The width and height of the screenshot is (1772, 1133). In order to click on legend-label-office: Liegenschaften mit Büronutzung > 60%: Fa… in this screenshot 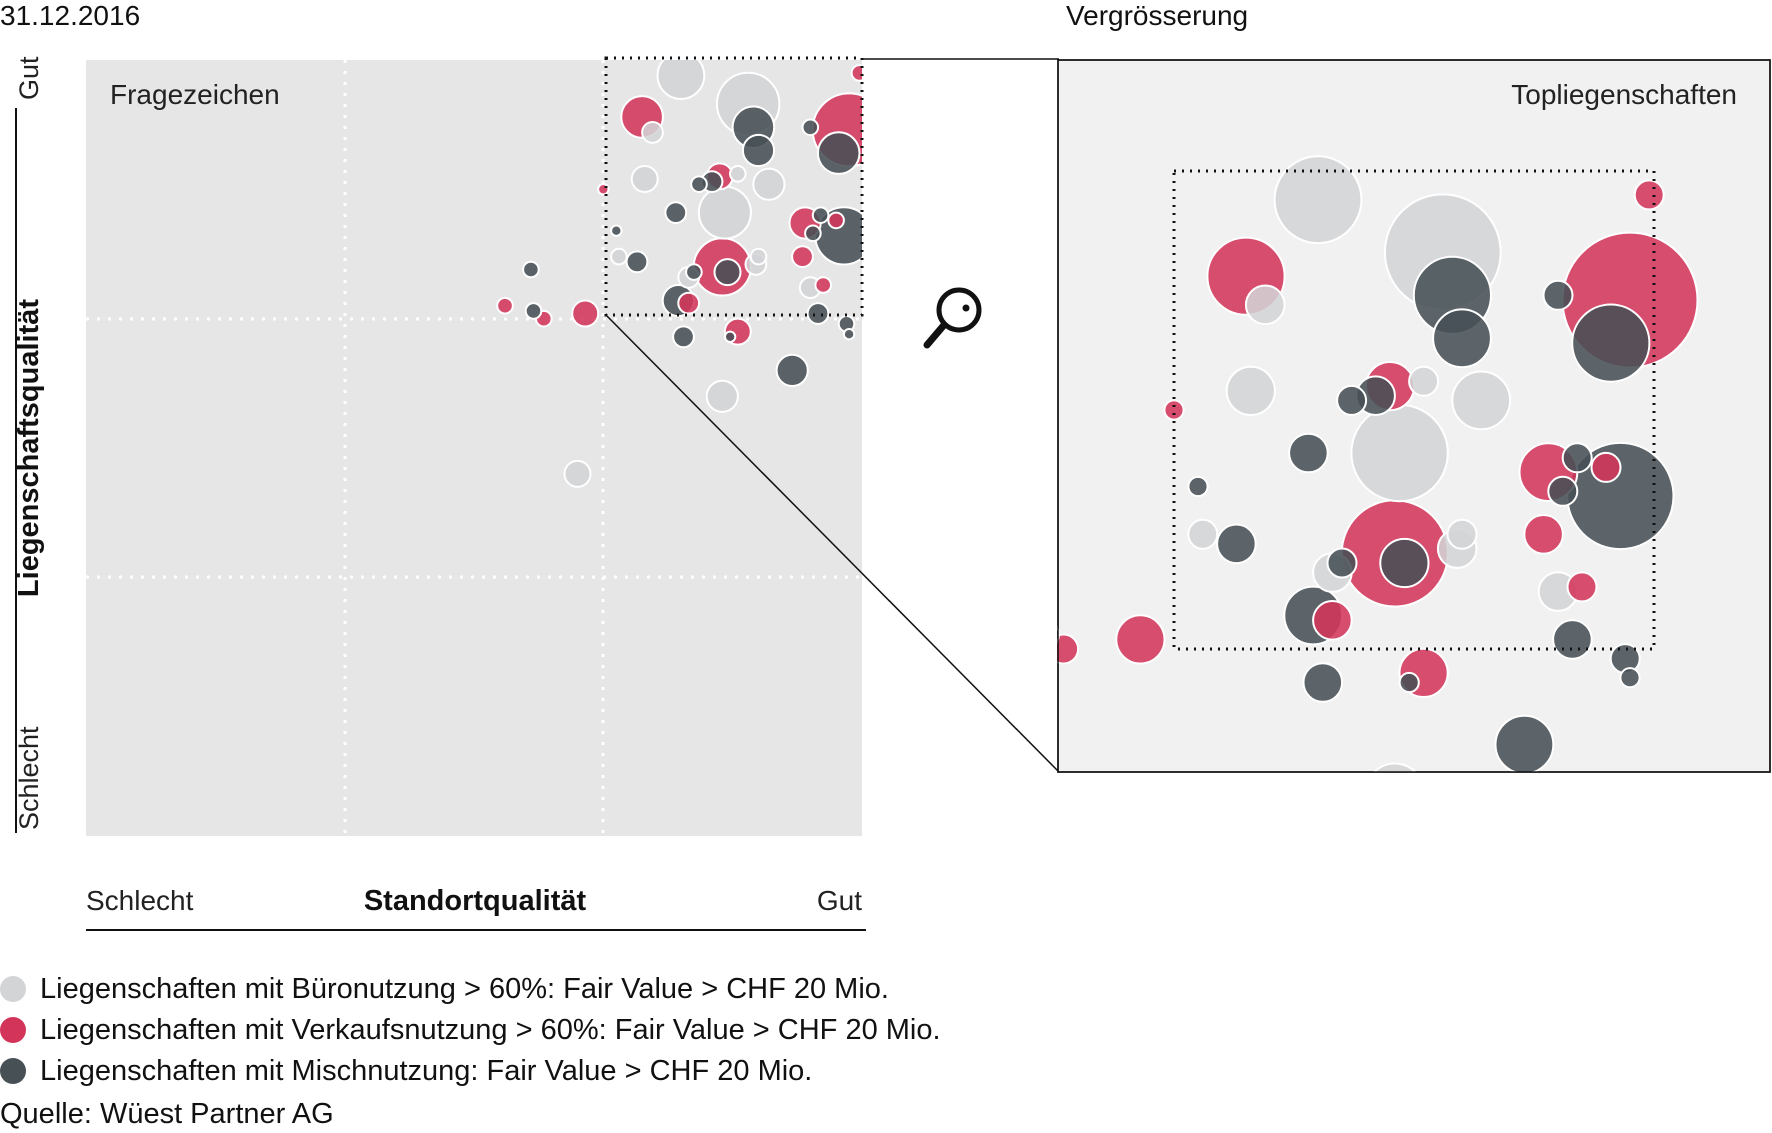, I will do `click(464, 988)`.